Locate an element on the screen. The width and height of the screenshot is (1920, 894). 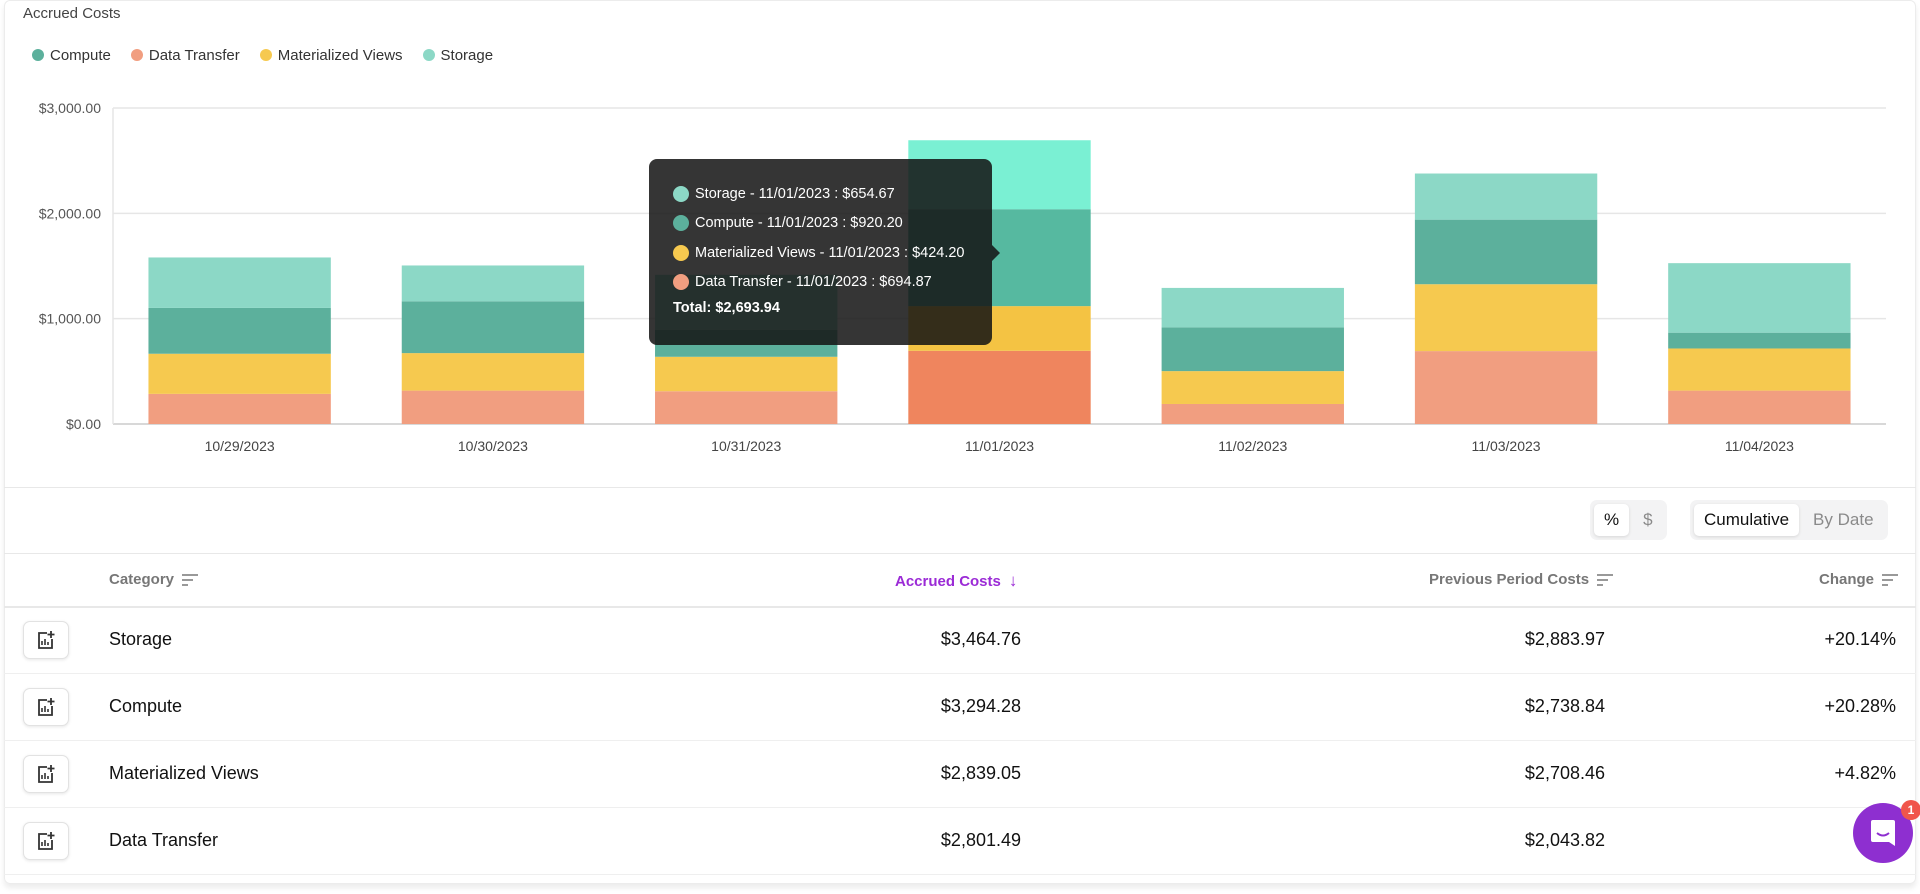
y-tick-label: $0.00 is located at coordinates (83, 424).